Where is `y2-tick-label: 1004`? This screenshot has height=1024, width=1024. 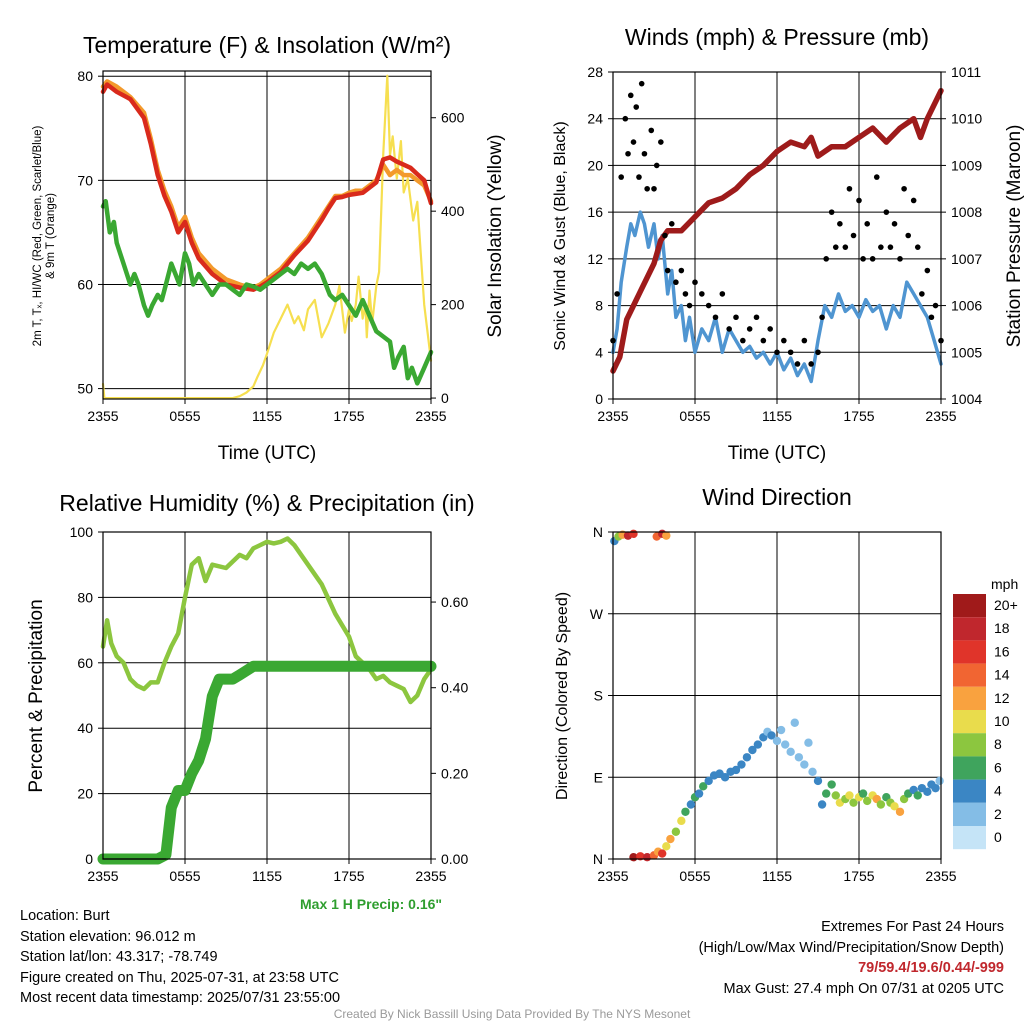 y2-tick-label: 1004 is located at coordinates (966, 399).